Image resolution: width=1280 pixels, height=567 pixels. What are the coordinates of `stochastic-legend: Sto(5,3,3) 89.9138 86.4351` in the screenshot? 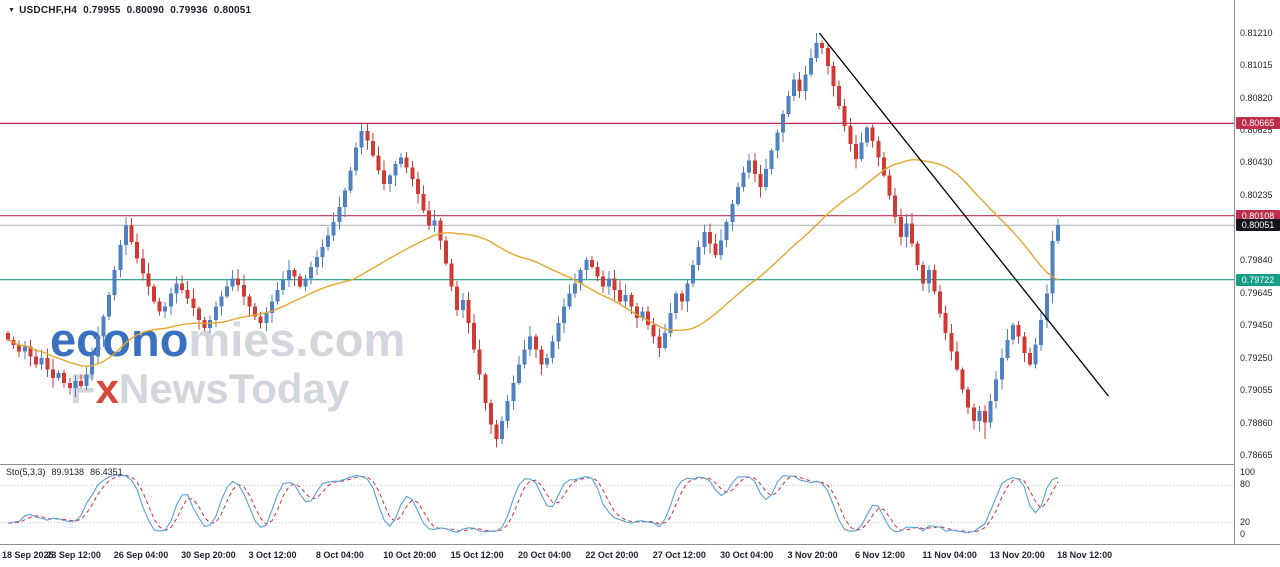 It's located at (67, 472).